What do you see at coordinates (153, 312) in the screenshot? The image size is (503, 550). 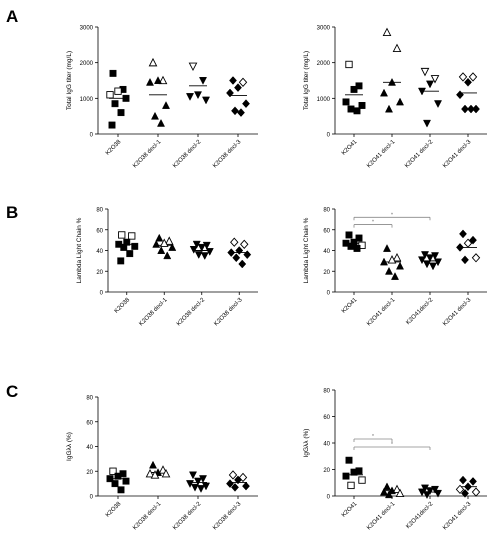 I see `x-tick-label: K2O38 decl-1` at bounding box center [153, 312].